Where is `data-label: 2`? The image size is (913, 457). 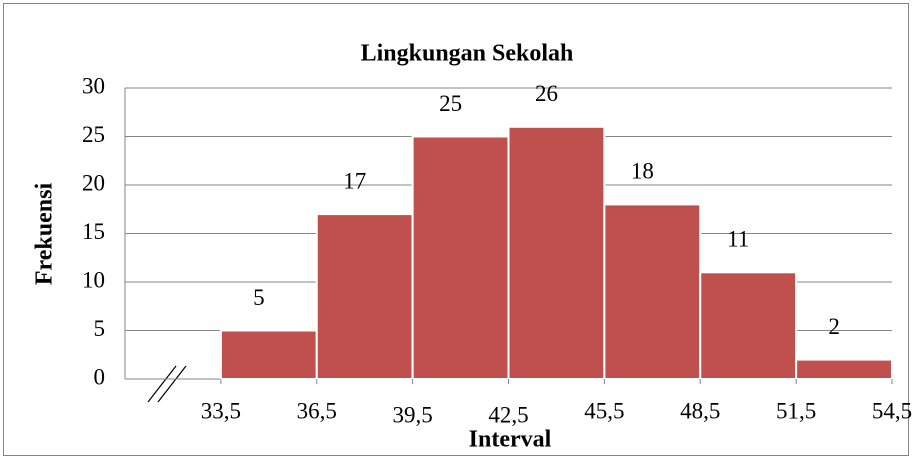
data-label: 2 is located at coordinates (834, 326).